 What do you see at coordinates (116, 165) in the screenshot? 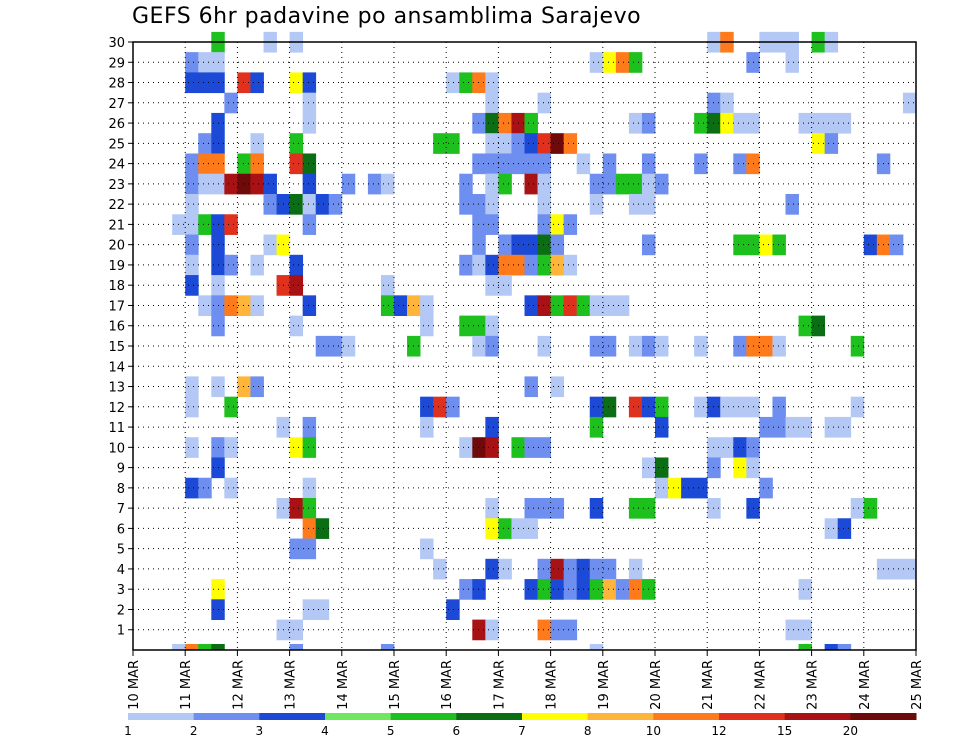
I see `y-tick-label: 24` at bounding box center [116, 165].